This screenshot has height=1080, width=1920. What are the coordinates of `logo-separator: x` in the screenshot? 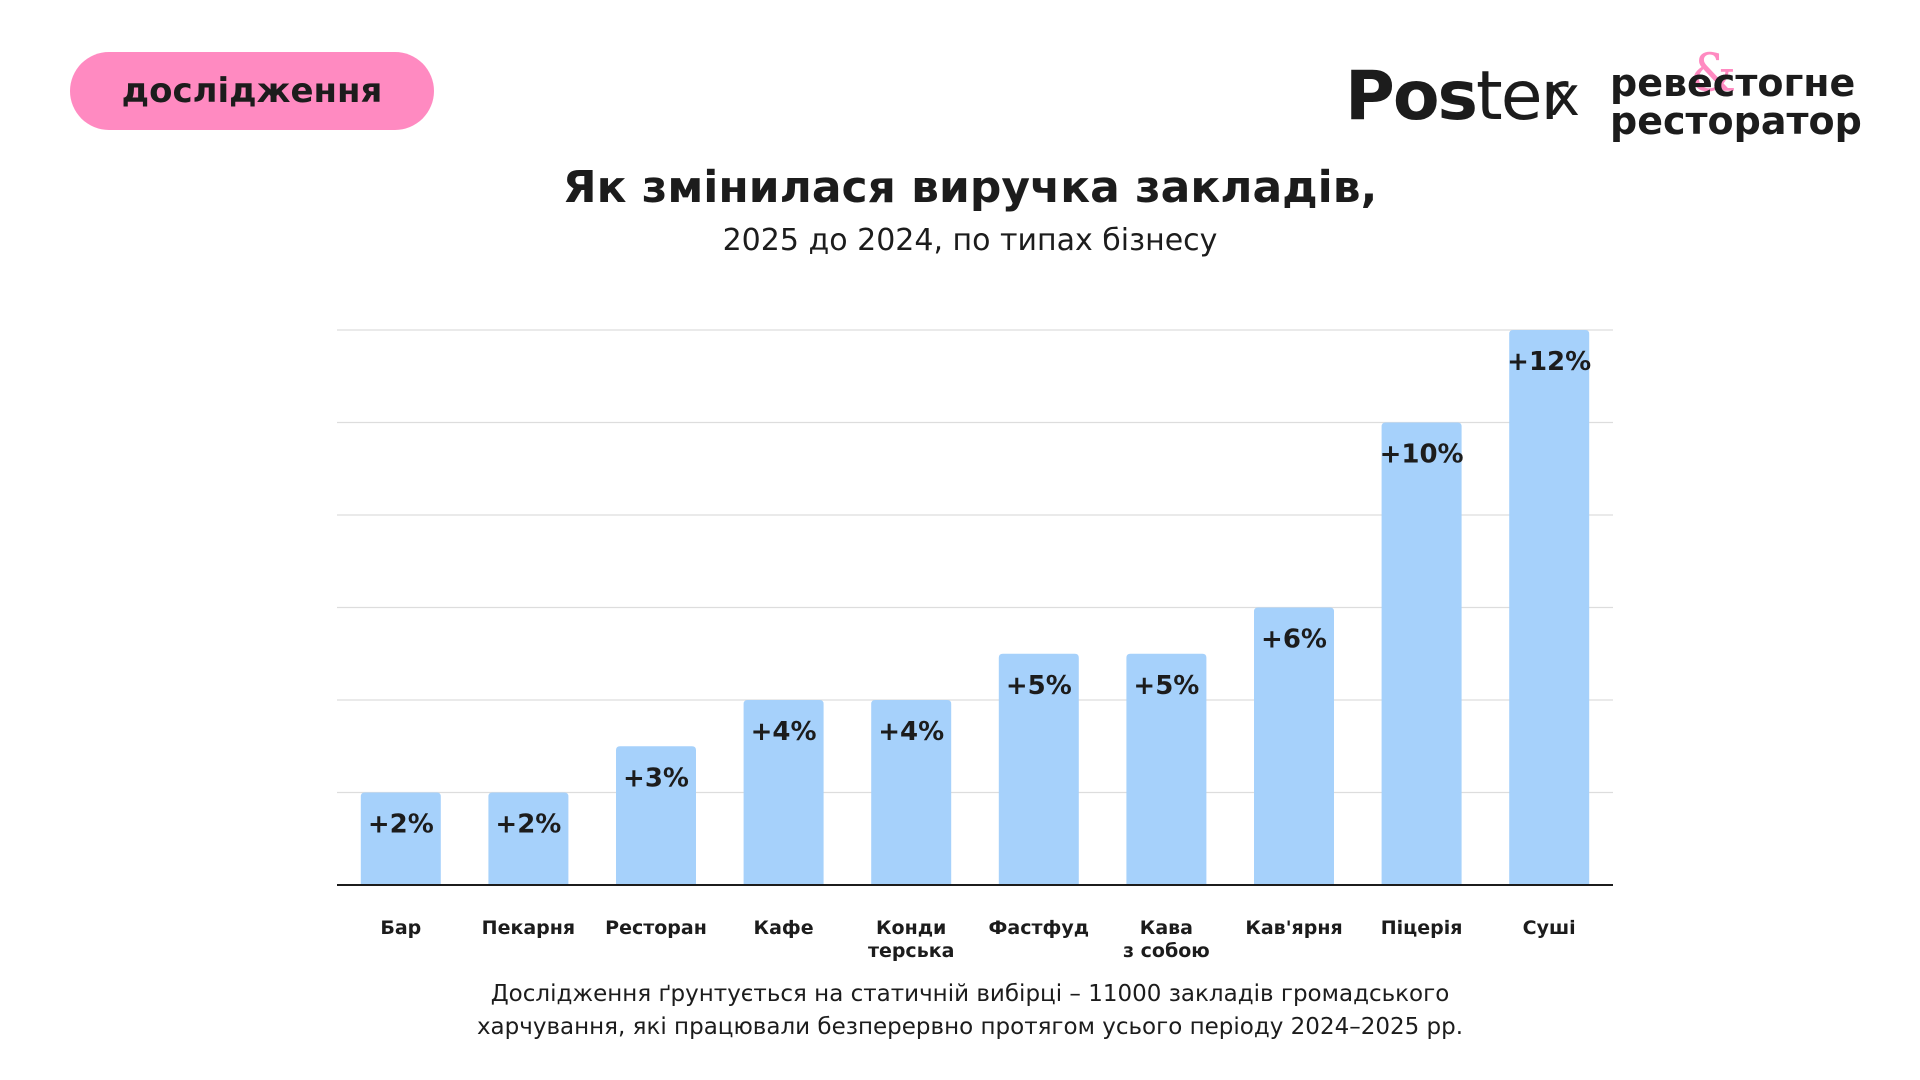 It's located at (1564, 96).